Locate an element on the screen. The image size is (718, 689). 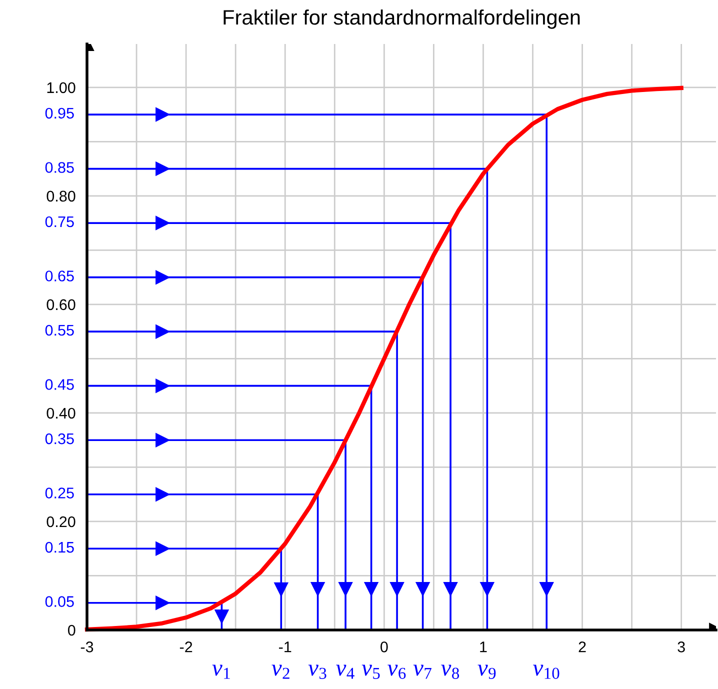
x-tick-label: 2 is located at coordinates (582, 647).